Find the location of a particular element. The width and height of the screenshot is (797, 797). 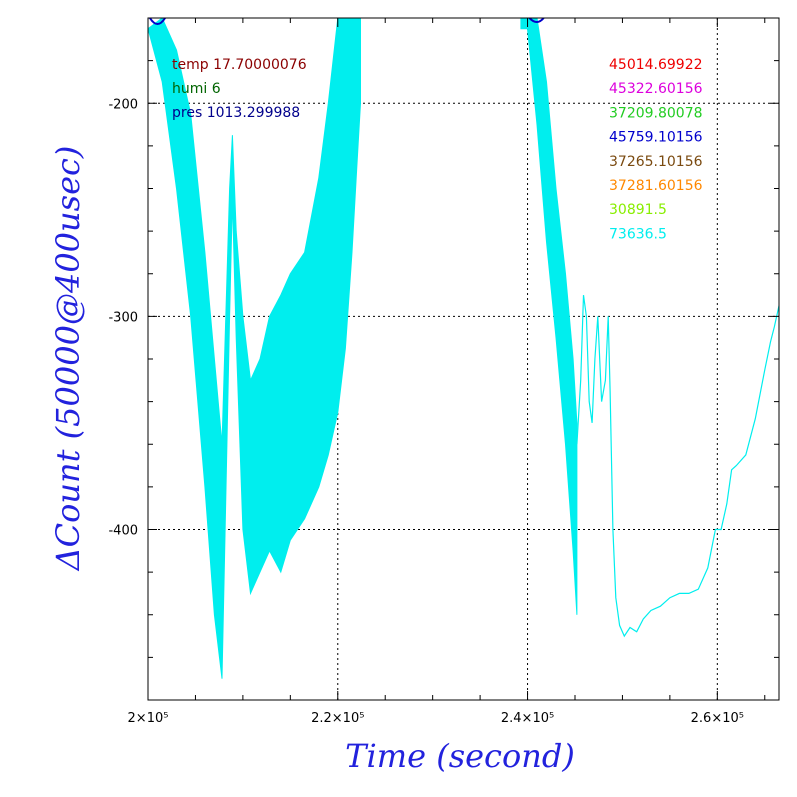

series-value-label: 37265.10156 is located at coordinates (656, 162).